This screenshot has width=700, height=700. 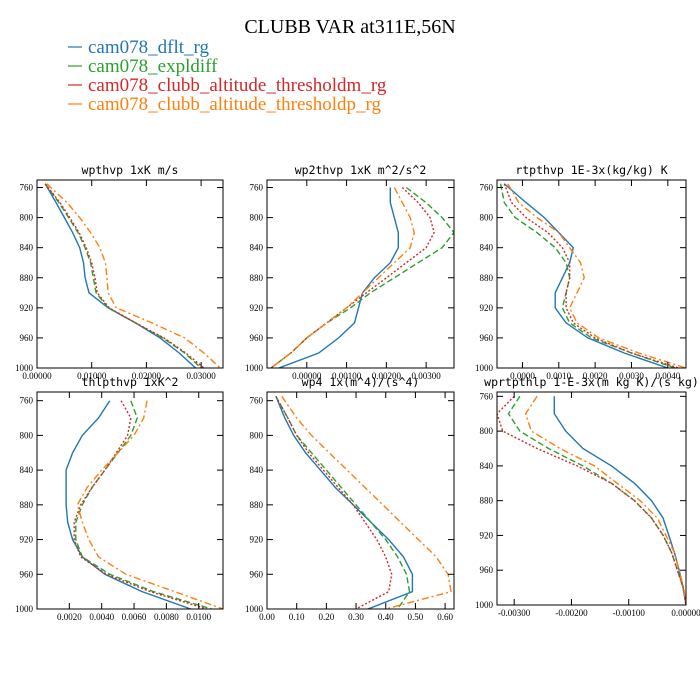 What do you see at coordinates (201, 376) in the screenshot?
I see `x-tick-label: 0.03000` at bounding box center [201, 376].